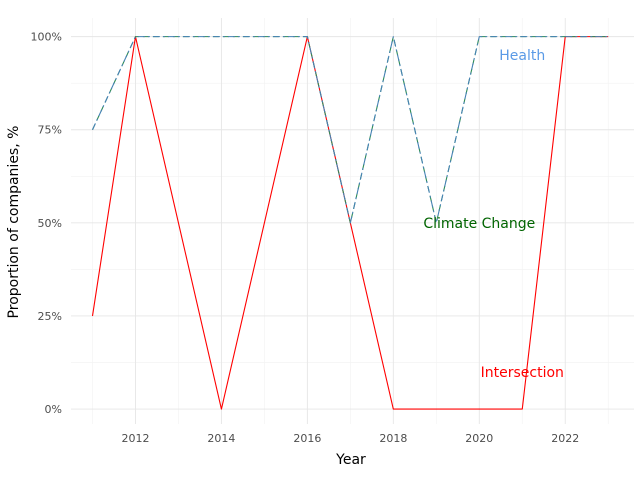 This screenshot has height=480, width=640. Describe the element at coordinates (393, 438) in the screenshot. I see `x-tick-label: 2018` at that location.